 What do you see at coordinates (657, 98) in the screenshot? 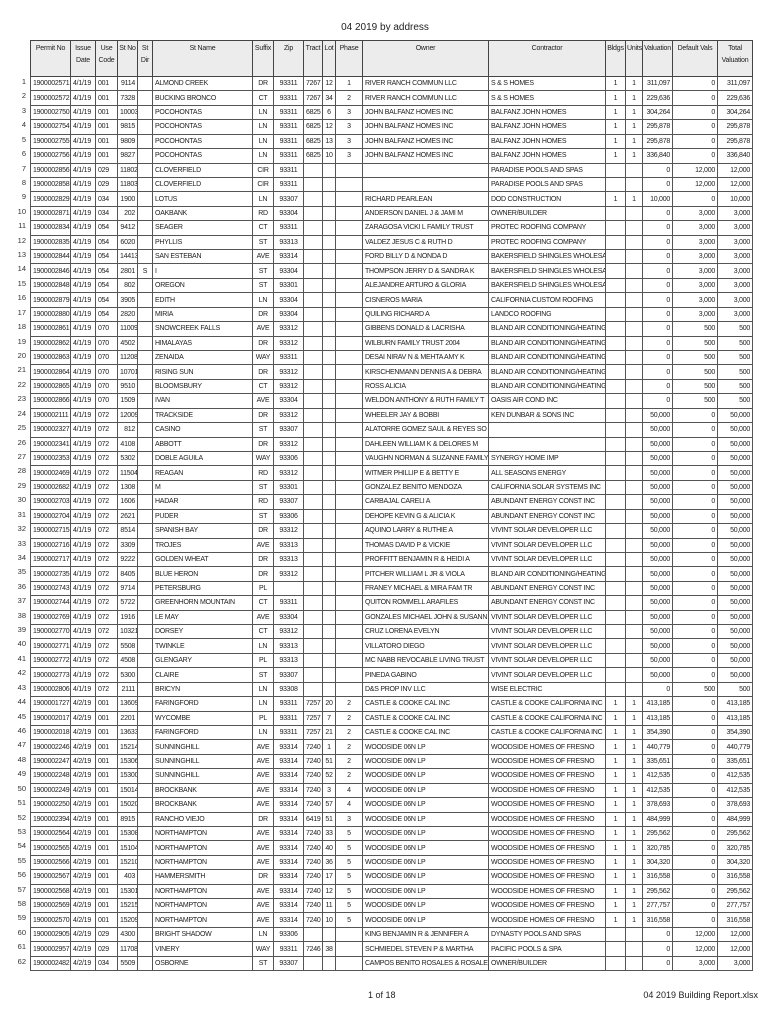
I see `cell-valuation: 229,636` at bounding box center [657, 98].